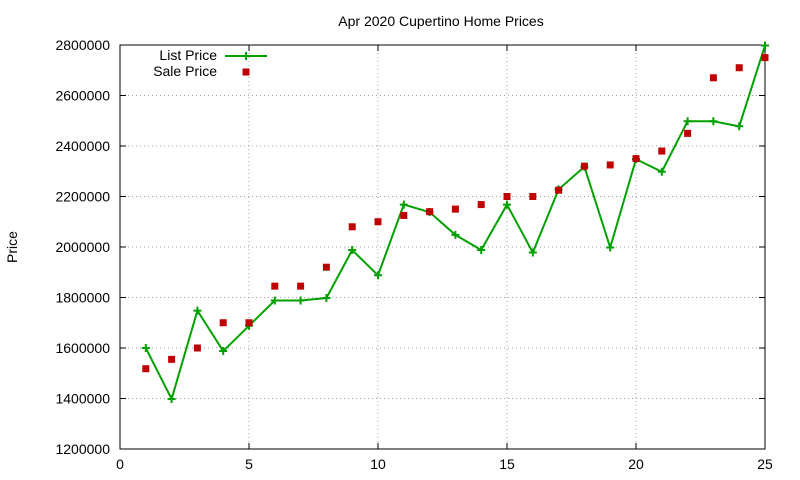  I want to click on y-tick-label: 2000000, so click(82, 247).